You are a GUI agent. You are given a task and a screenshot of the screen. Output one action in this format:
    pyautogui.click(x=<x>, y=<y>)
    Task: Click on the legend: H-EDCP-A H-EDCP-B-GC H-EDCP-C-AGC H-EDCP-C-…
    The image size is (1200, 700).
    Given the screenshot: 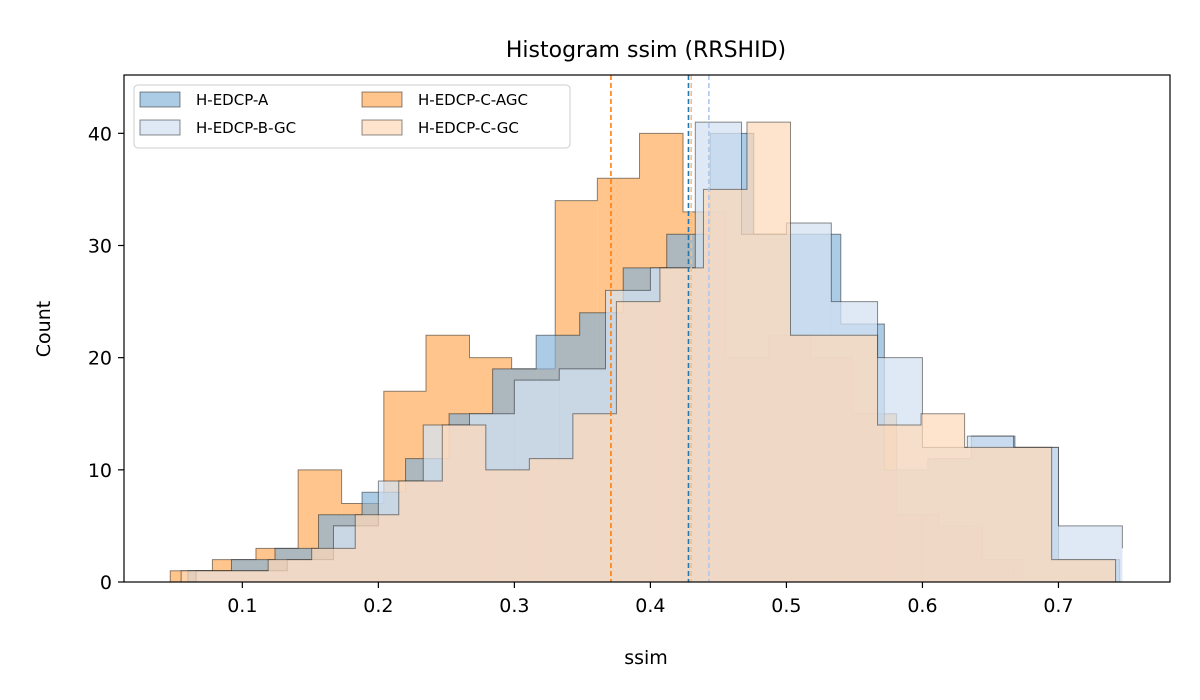 What is the action you would take?
    pyautogui.click(x=352, y=116)
    